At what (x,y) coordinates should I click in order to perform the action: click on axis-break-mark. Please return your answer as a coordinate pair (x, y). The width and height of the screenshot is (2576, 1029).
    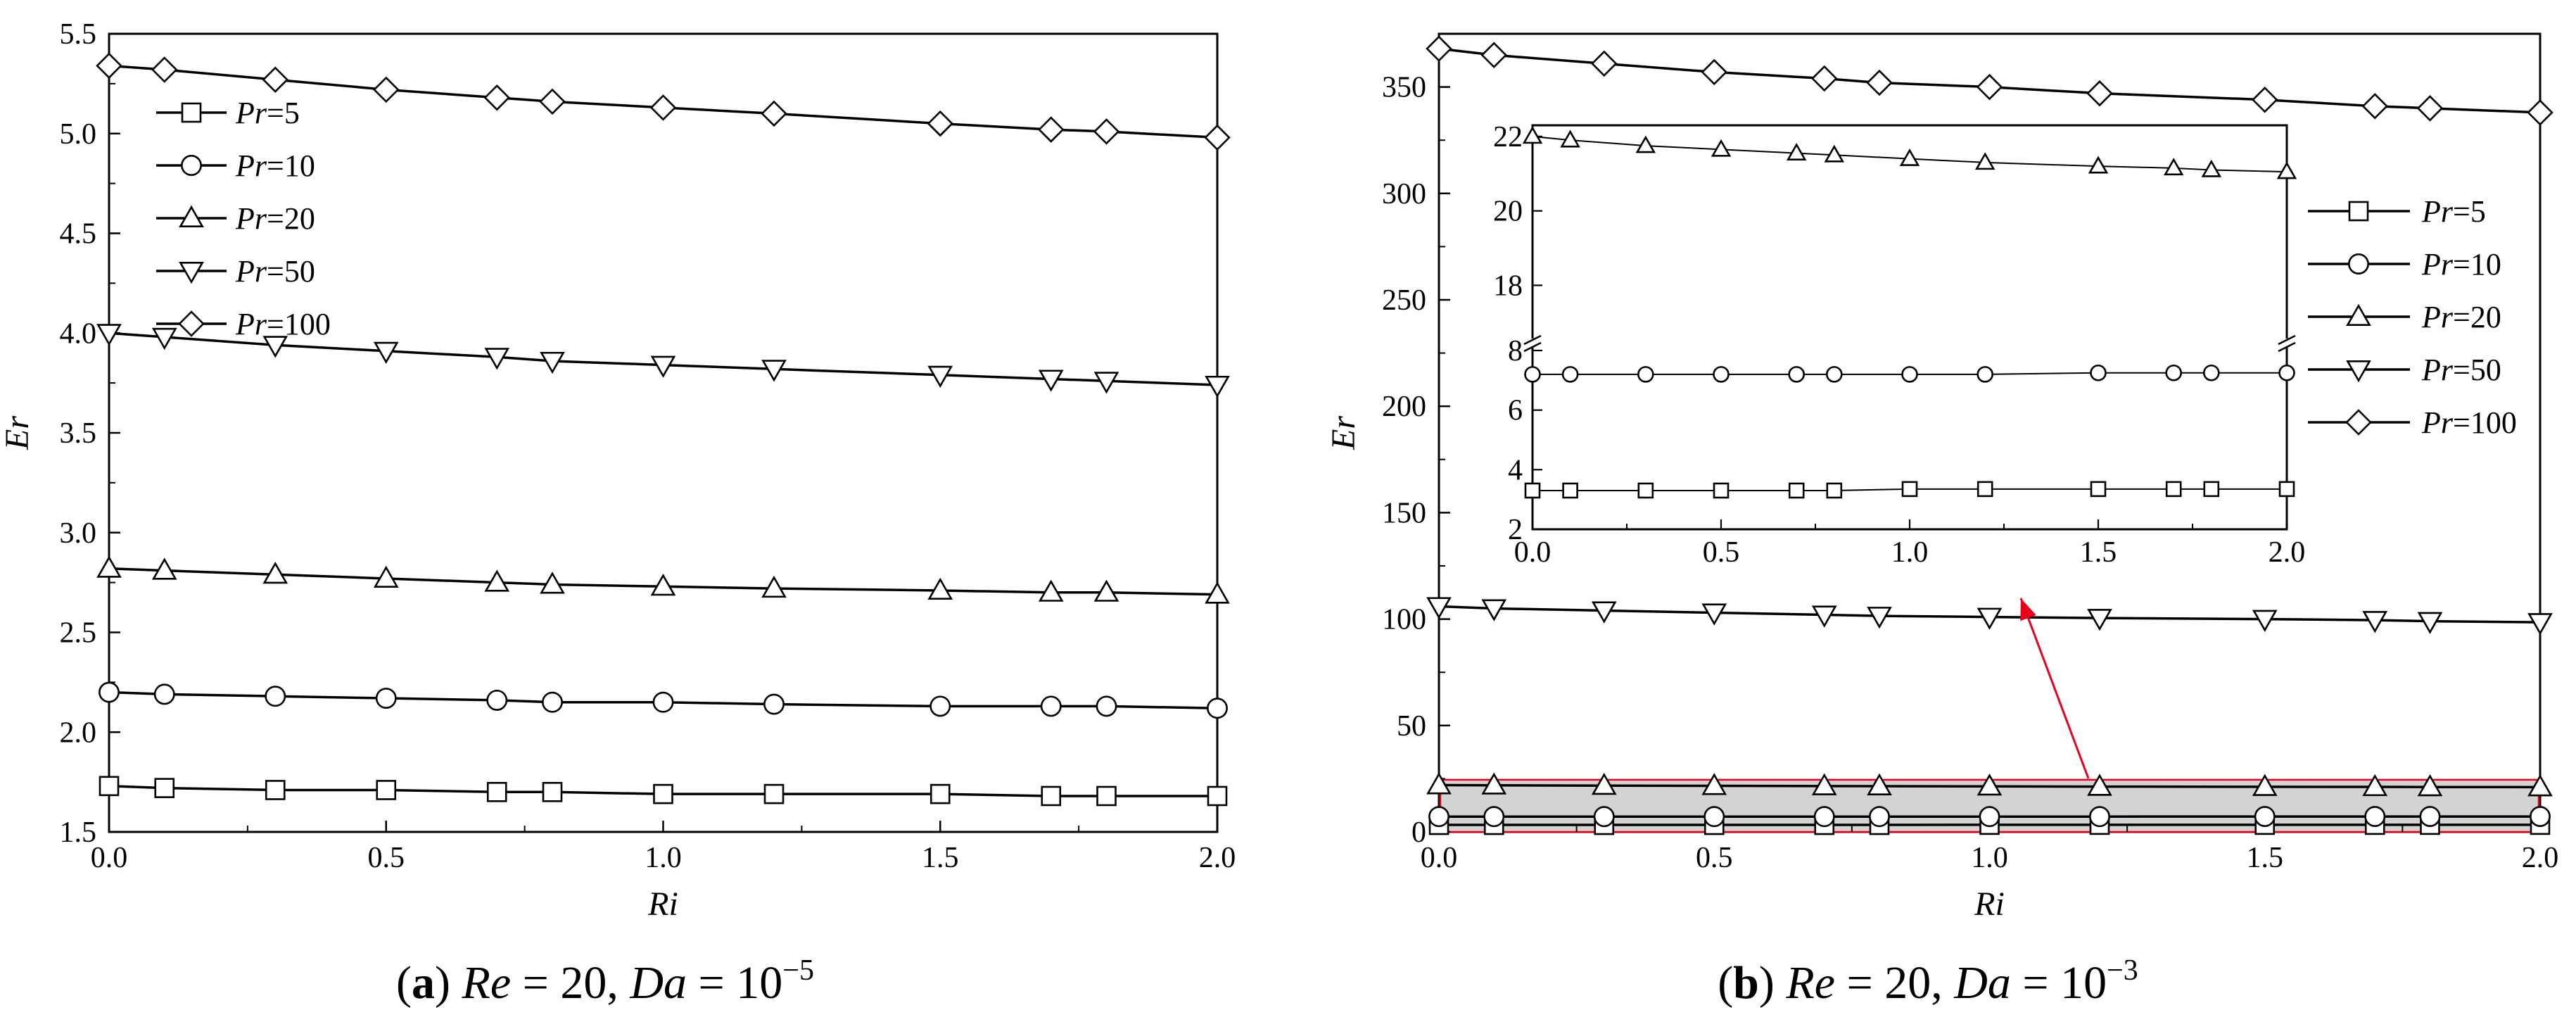
    Looking at the image, I should click on (1532, 347).